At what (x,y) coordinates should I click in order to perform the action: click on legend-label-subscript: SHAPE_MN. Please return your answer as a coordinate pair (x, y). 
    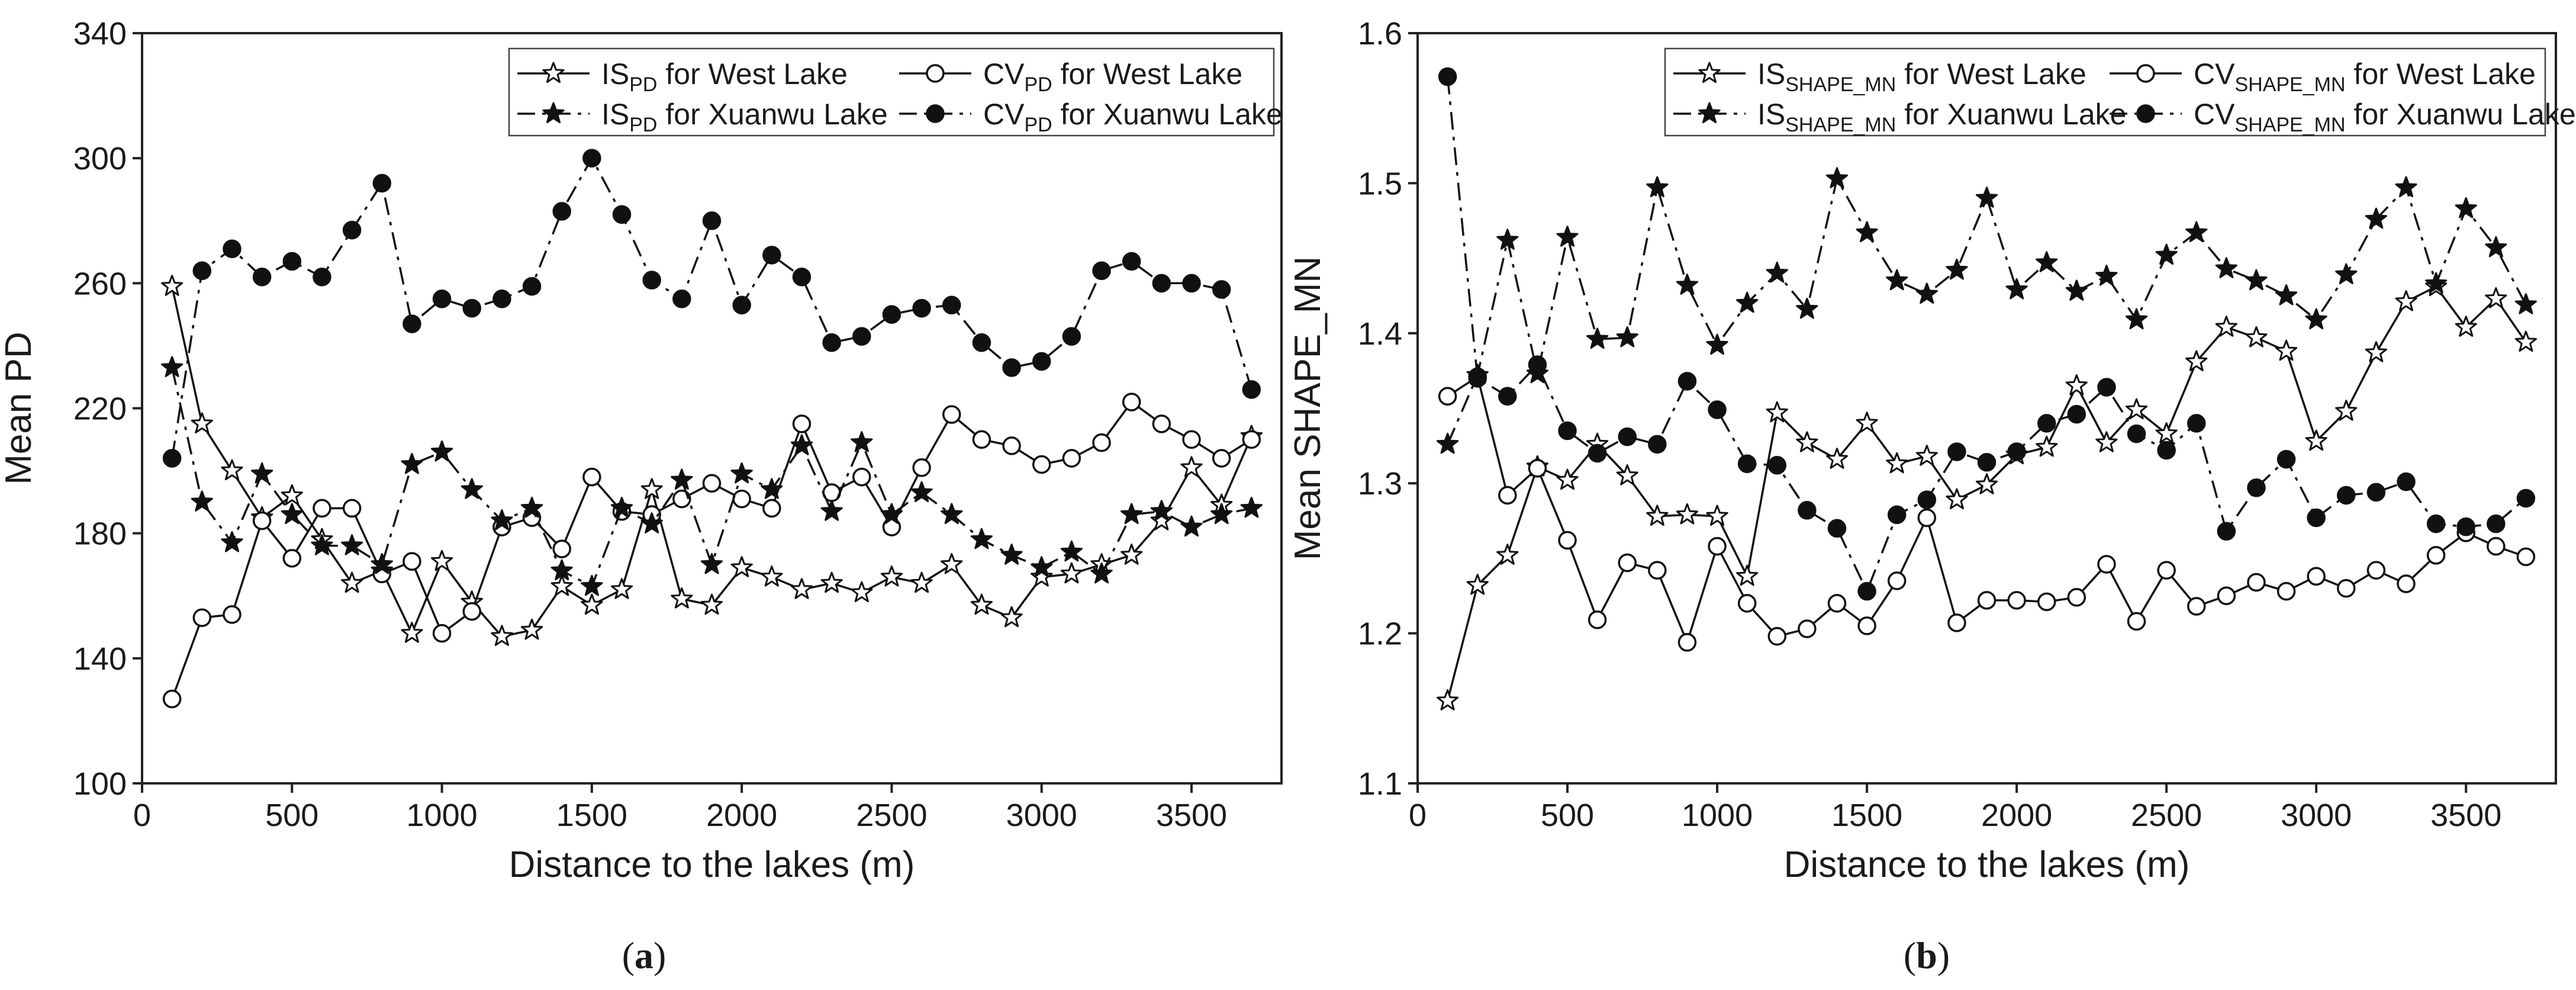
    Looking at the image, I should click on (1841, 84).